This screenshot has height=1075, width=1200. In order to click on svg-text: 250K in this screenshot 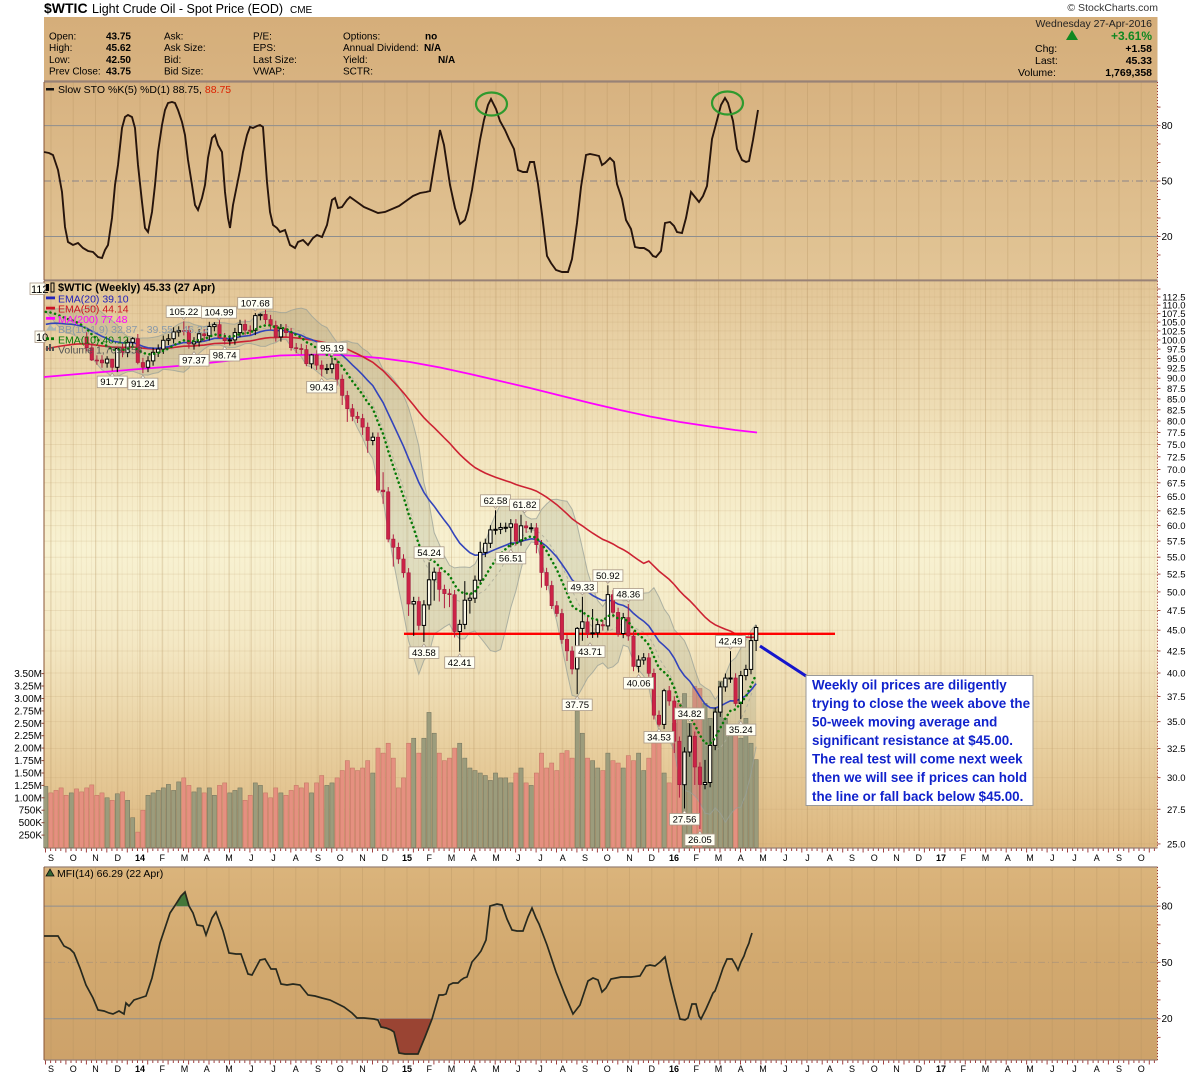, I will do `click(31, 836)`.